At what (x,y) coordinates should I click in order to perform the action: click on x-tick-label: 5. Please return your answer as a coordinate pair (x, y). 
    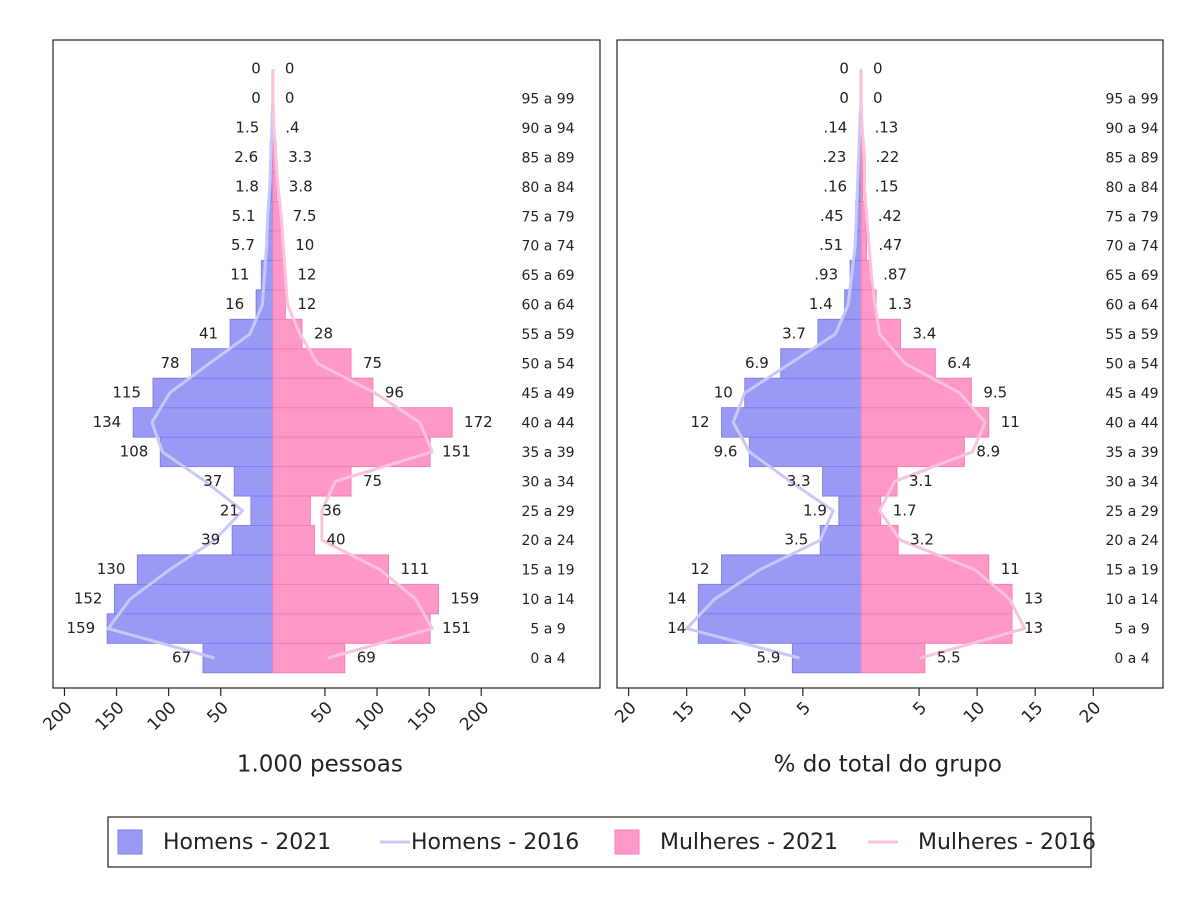
    Looking at the image, I should click on (920, 709).